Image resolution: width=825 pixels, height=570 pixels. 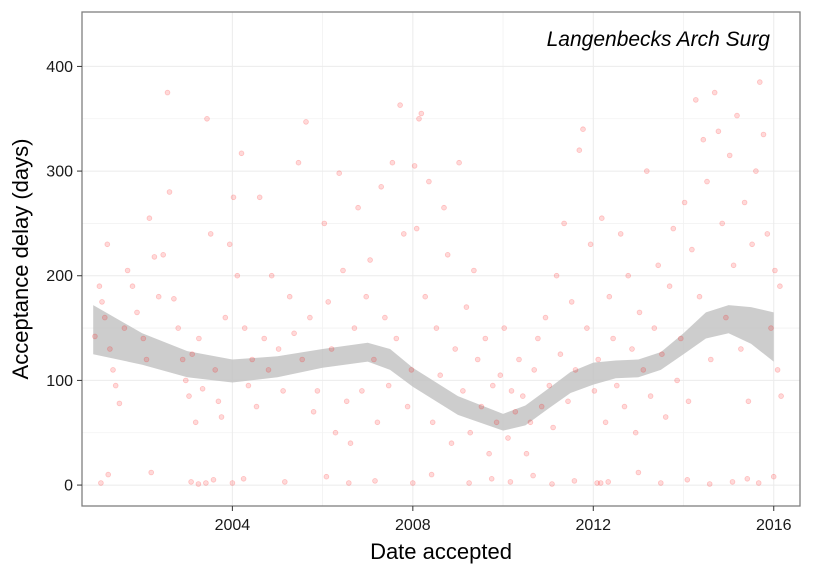 What do you see at coordinates (441, 551) in the screenshot?
I see `x-axis-title: Date accepted` at bounding box center [441, 551].